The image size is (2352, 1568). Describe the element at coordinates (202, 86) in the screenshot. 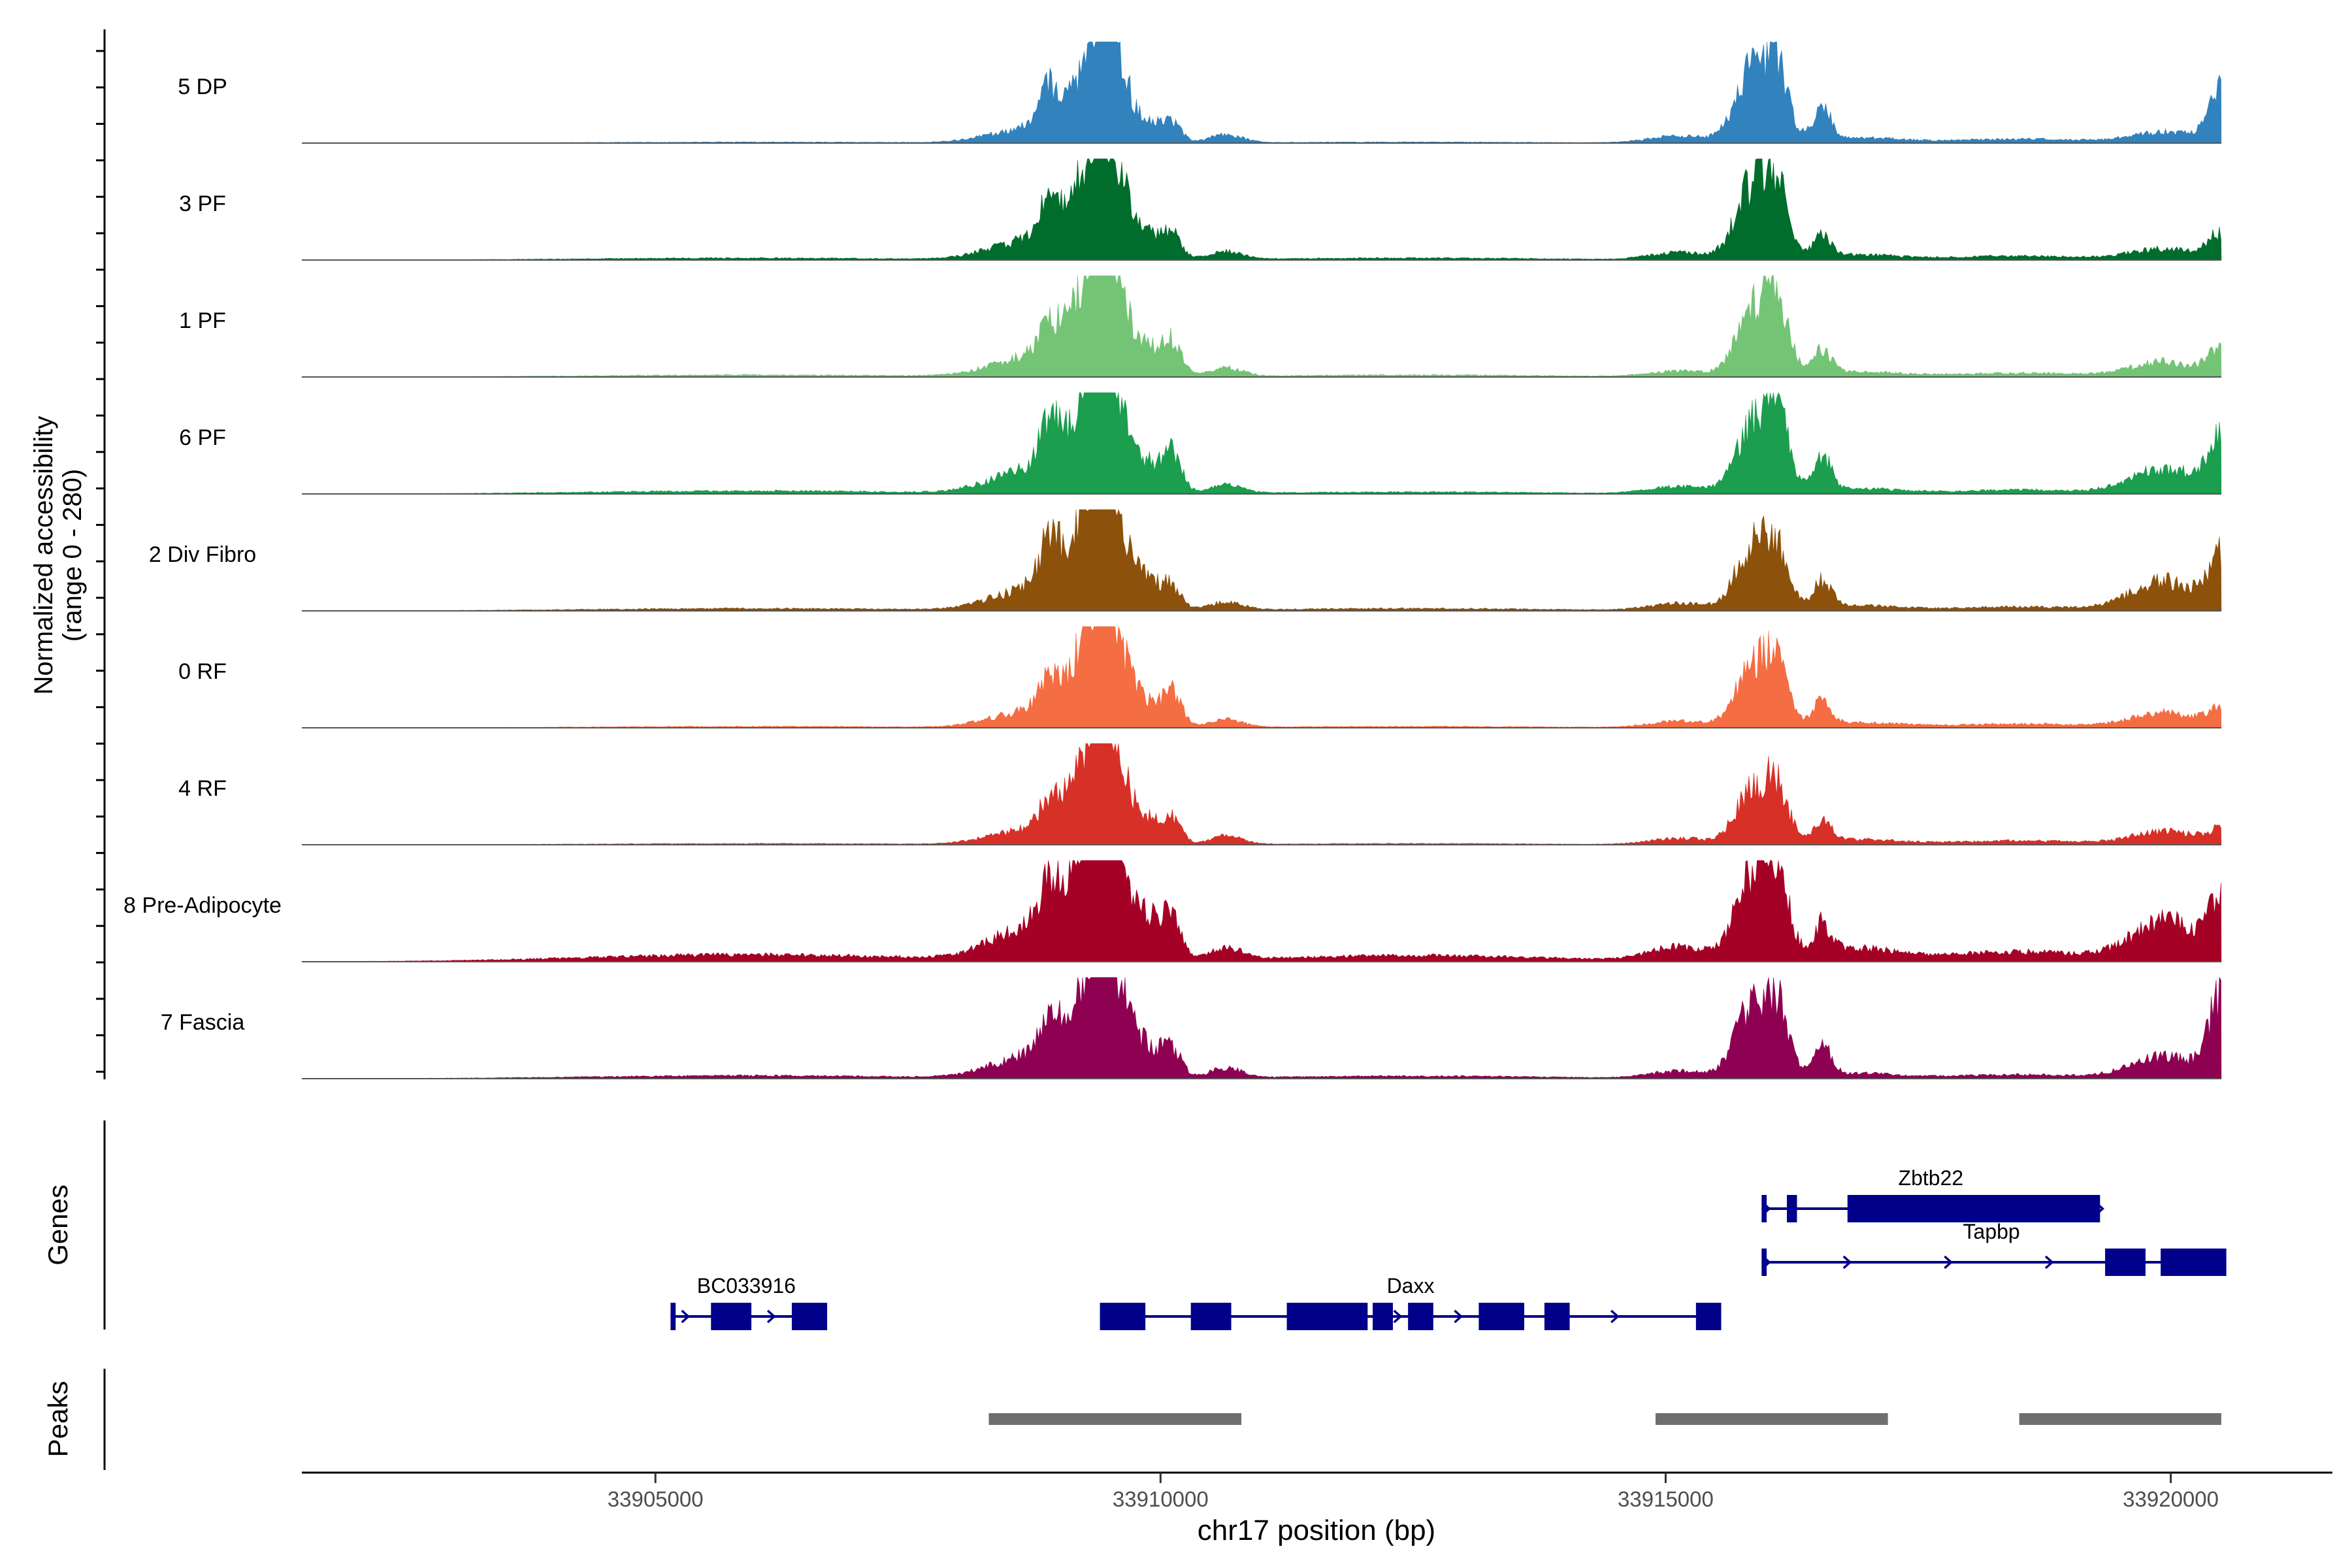

I see `track-label-0: 5 DP` at that location.